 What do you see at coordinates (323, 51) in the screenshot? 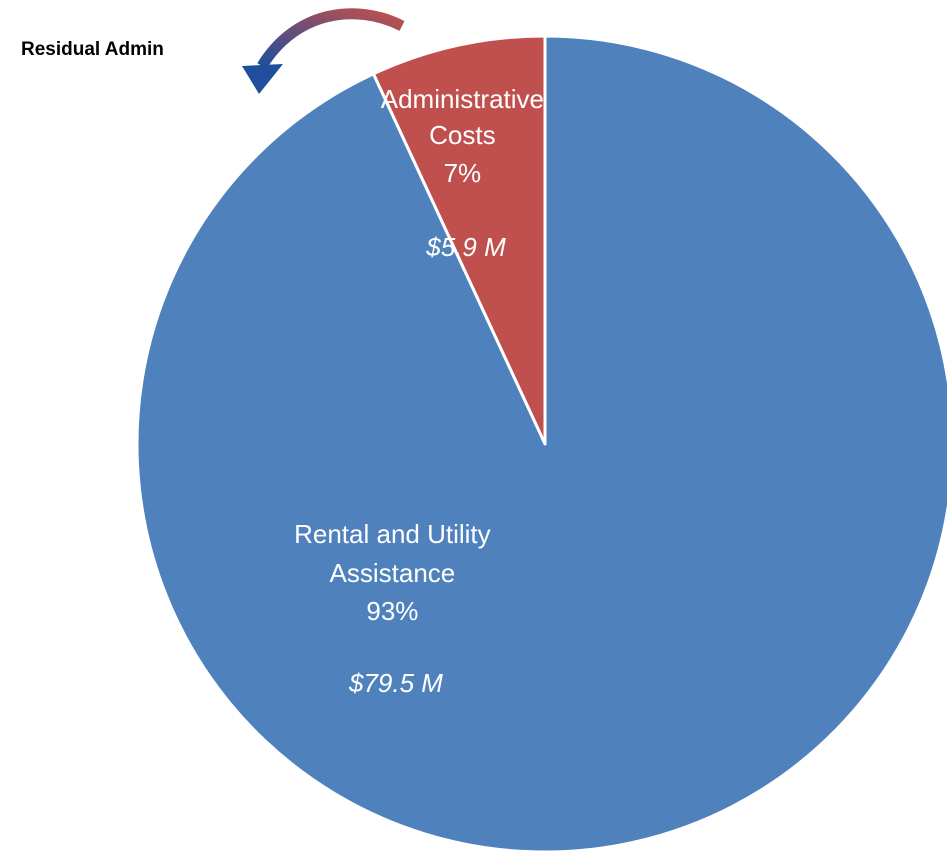
I see `curved-arrow-icon` at bounding box center [323, 51].